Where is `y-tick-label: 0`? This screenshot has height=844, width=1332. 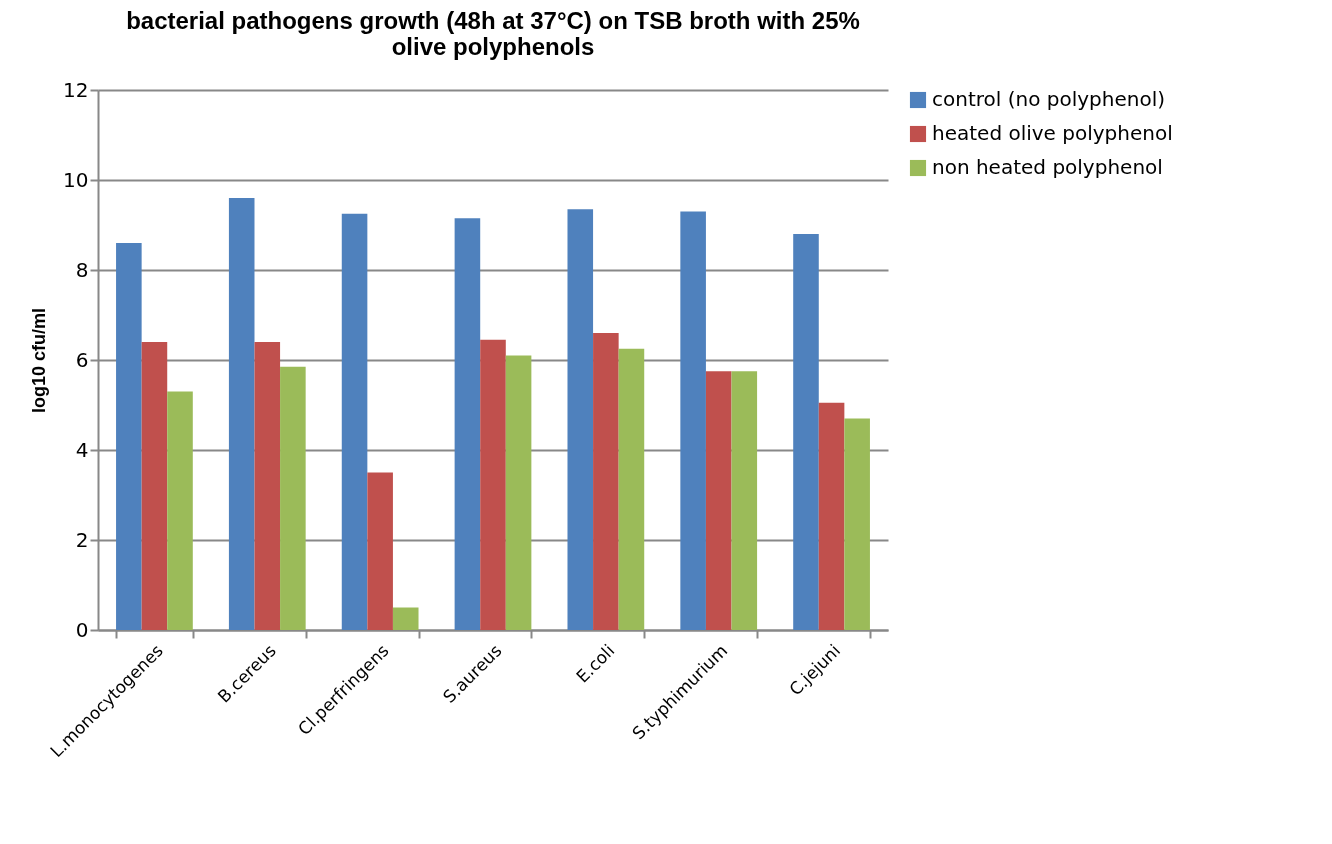
y-tick-label: 0 is located at coordinates (82, 629).